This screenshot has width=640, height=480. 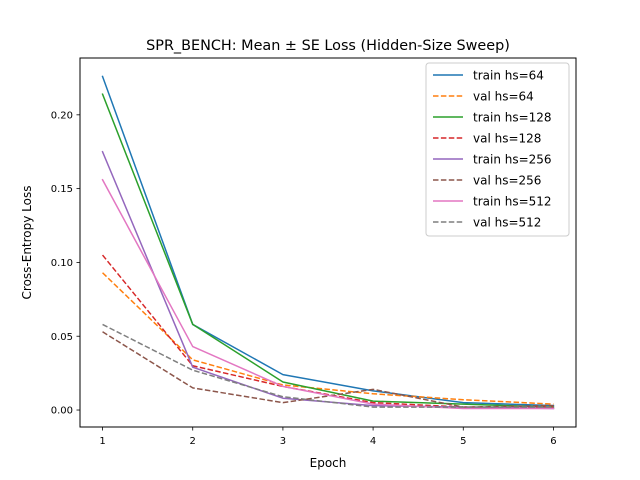 What do you see at coordinates (507, 181) in the screenshot?
I see `legend-label: val hs=256` at bounding box center [507, 181].